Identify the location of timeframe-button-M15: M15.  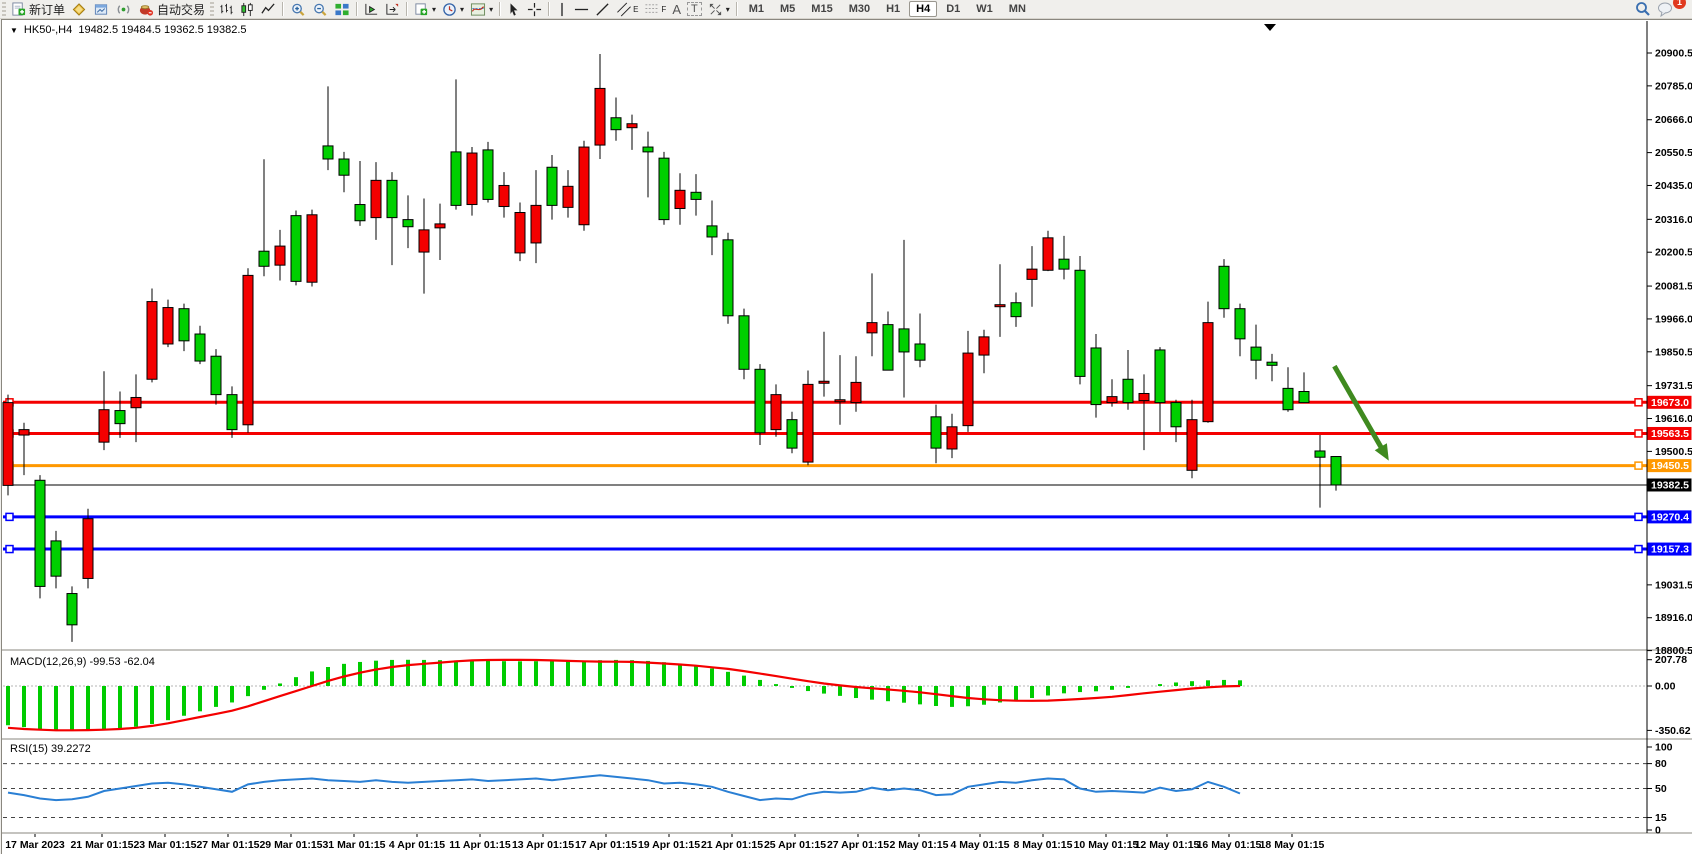
(822, 9).